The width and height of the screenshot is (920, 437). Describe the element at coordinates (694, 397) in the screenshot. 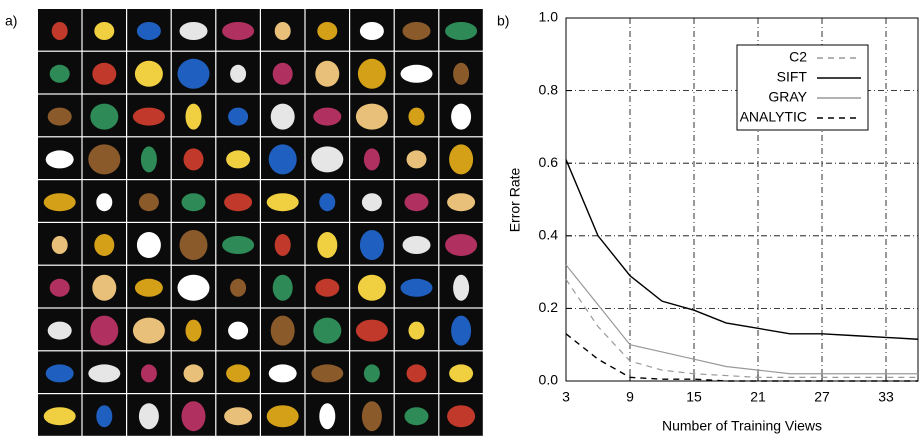

I see `x-tick-label: 15` at that location.